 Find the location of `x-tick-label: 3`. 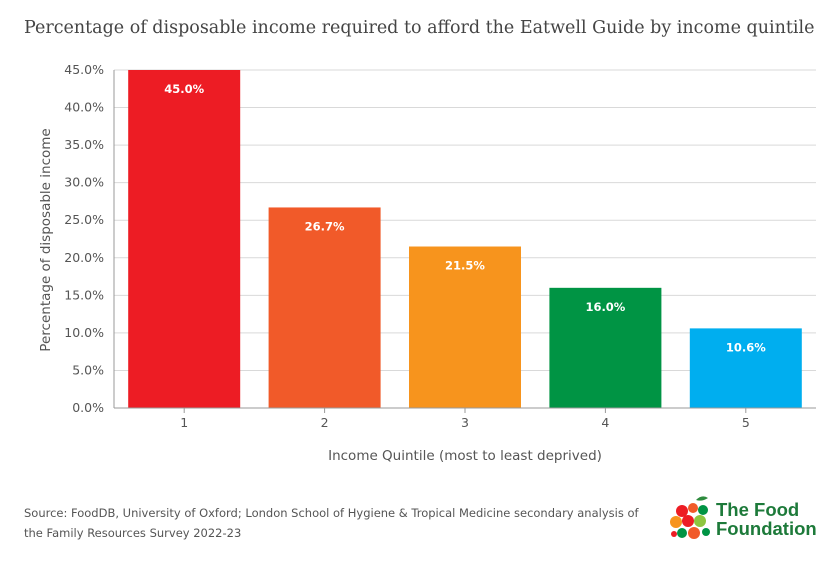

x-tick-label: 3 is located at coordinates (465, 422).